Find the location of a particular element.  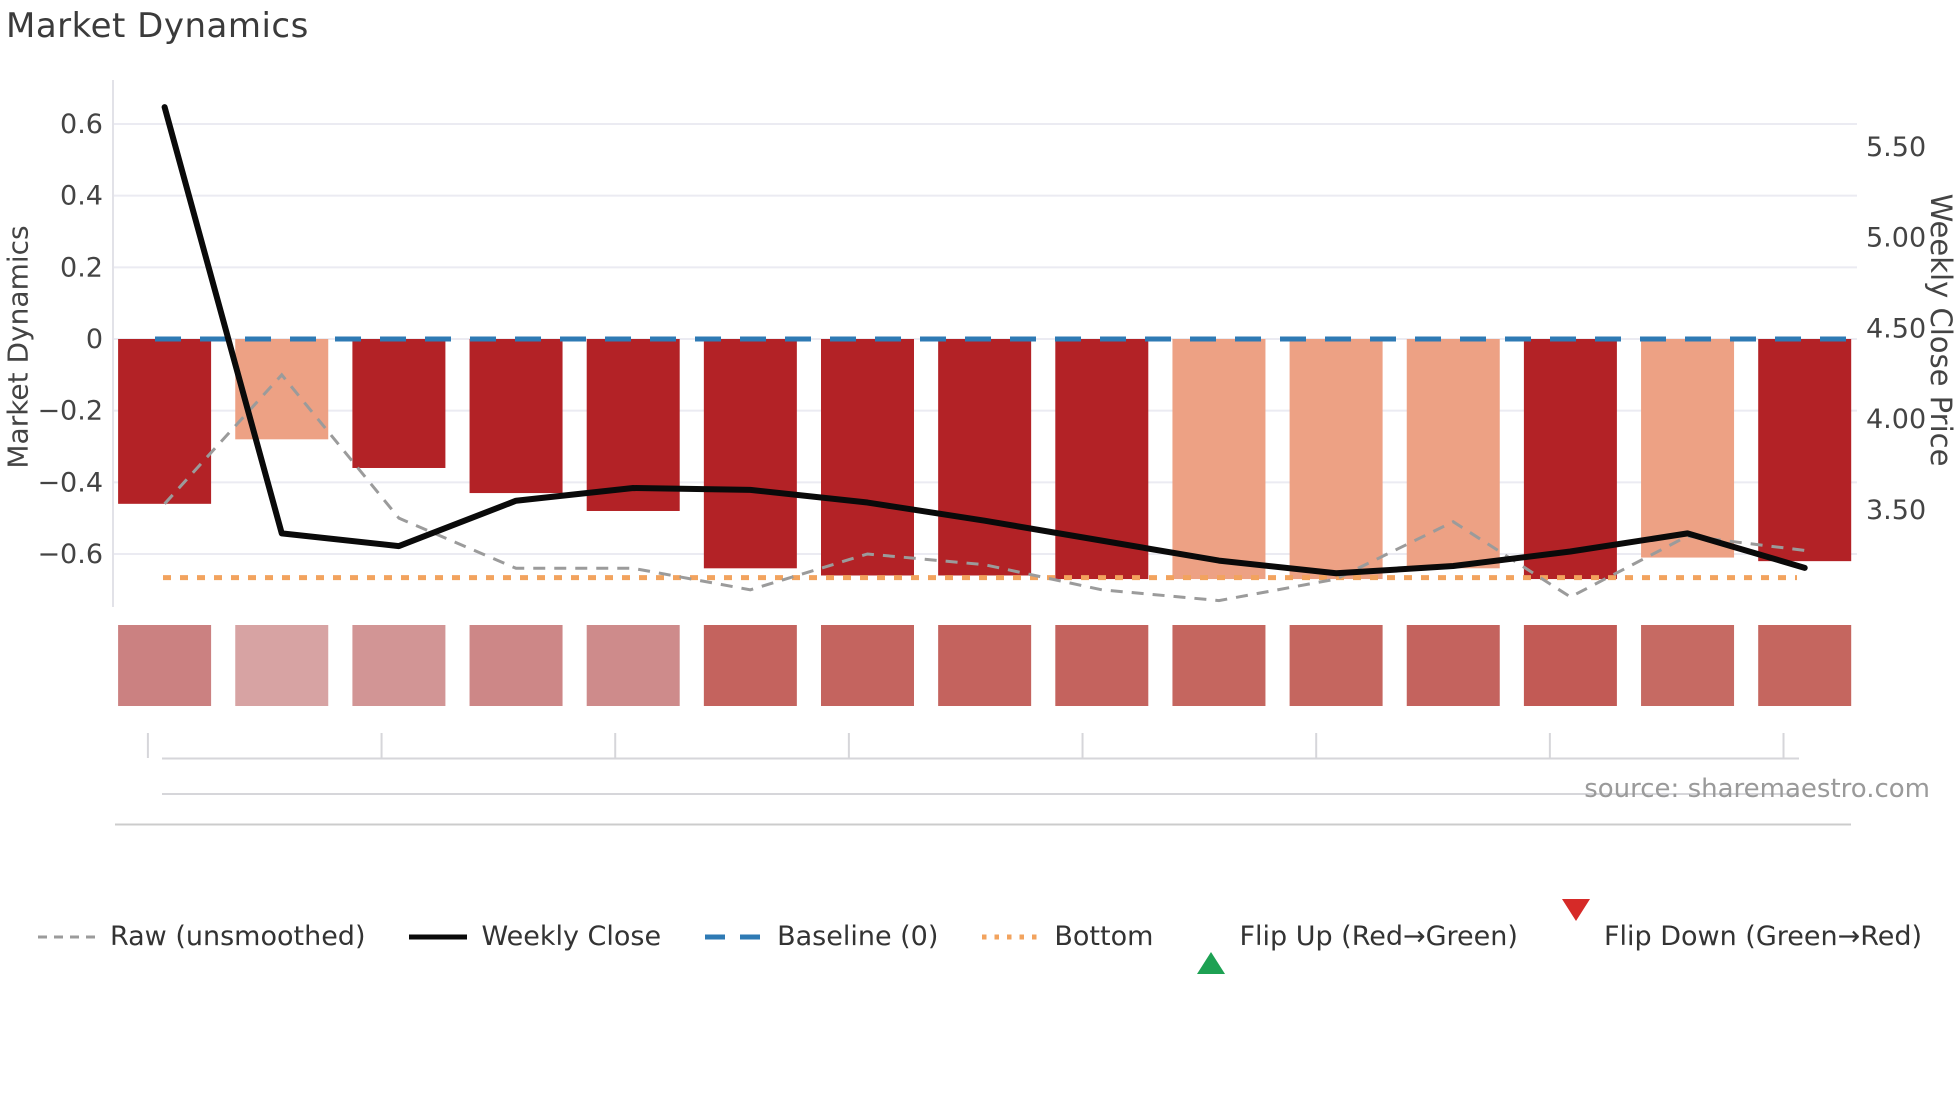

legend-item: Raw (unsmoothed) is located at coordinates (201, 936).